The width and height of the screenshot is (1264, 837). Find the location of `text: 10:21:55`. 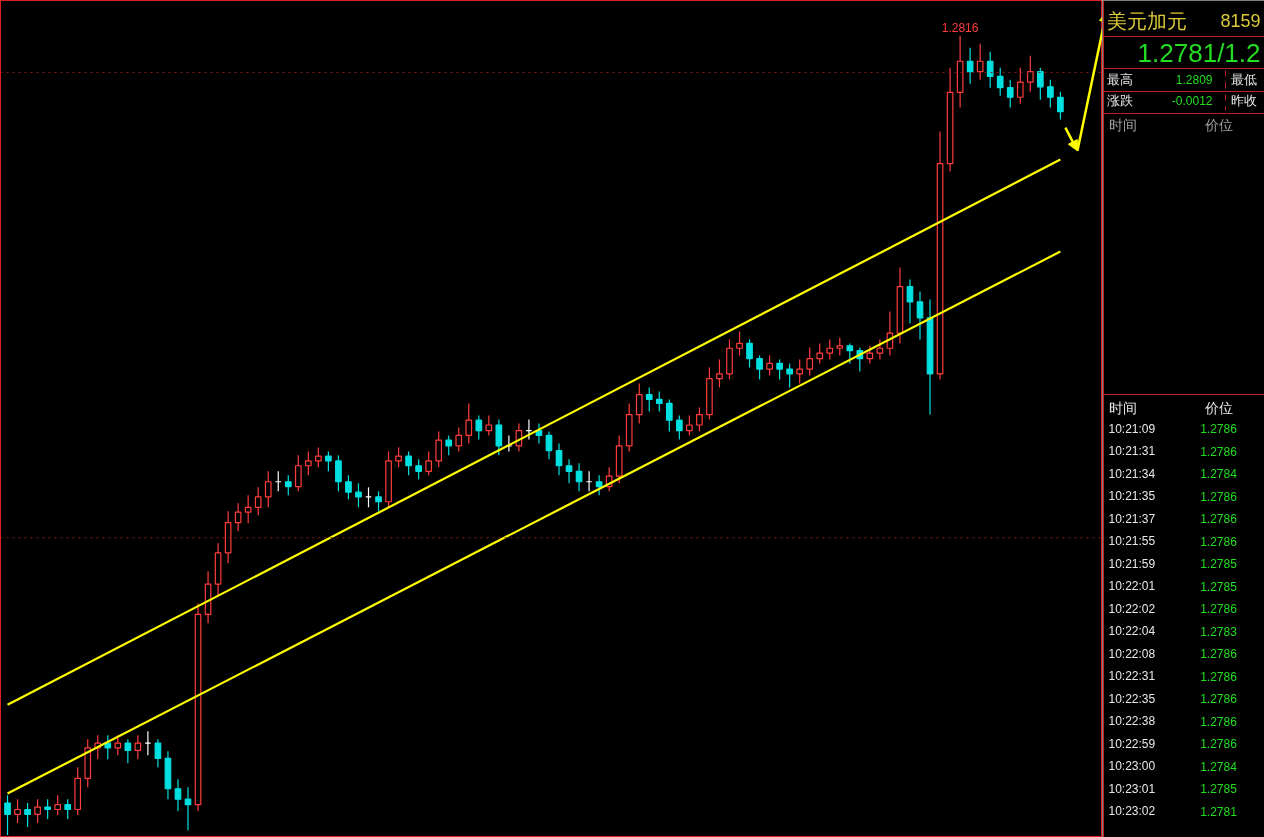

text: 10:21:55 is located at coordinates (1132, 541).